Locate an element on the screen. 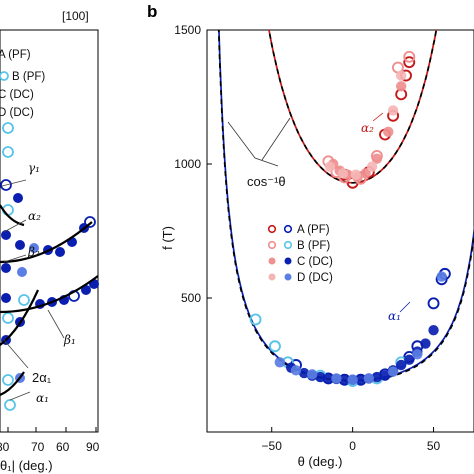 The height and width of the screenshot is (474, 474). left-annot-2alpha1: 2α₁ is located at coordinates (42, 377).